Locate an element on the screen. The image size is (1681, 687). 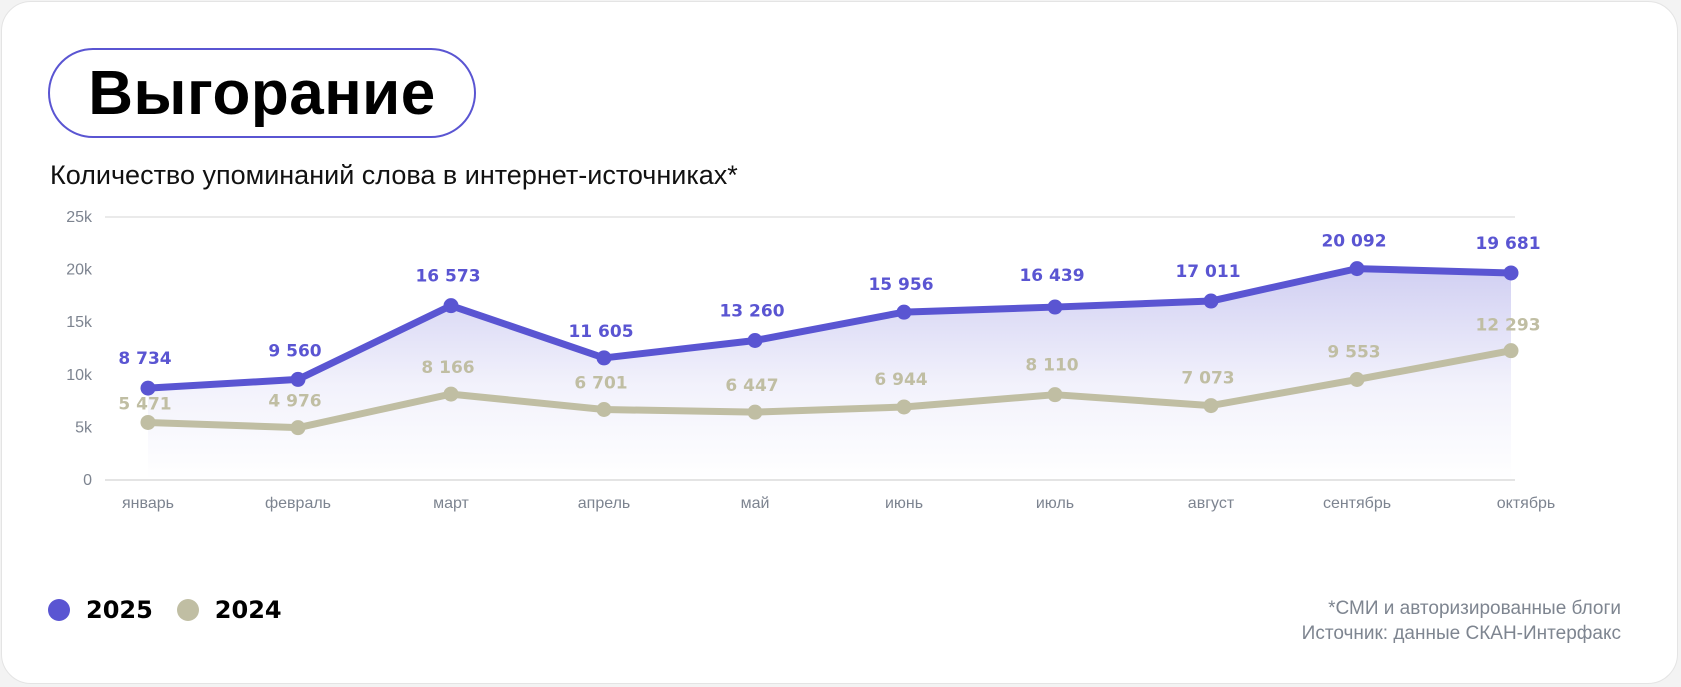
title-pill: Выгорание is located at coordinates (262, 93).